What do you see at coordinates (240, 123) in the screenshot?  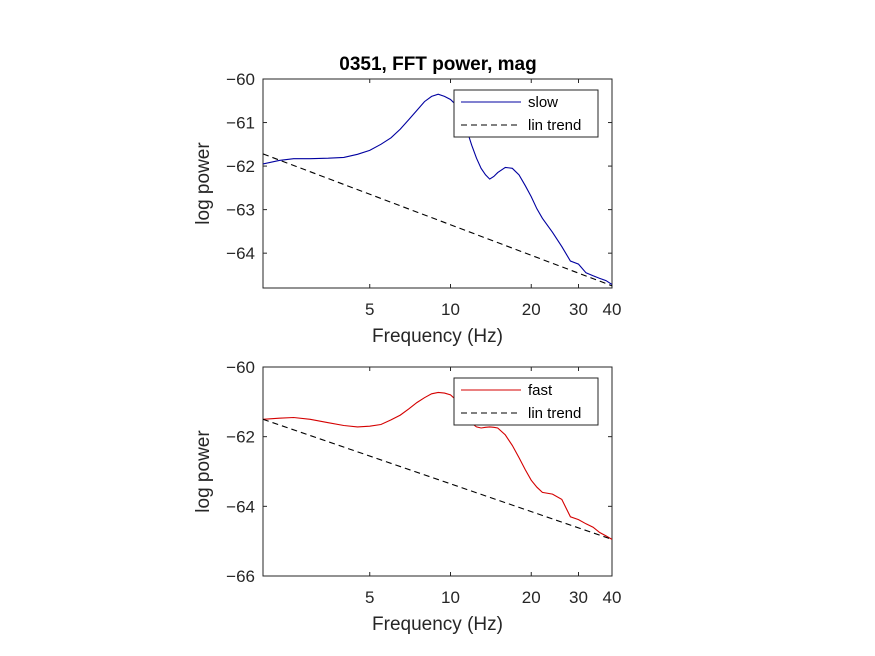 I see `y-tick-label: −61` at bounding box center [240, 123].